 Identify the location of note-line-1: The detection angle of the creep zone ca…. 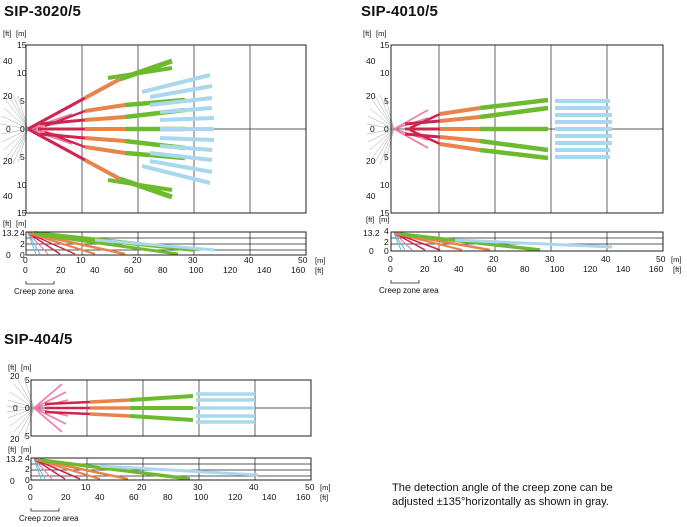
(502, 488).